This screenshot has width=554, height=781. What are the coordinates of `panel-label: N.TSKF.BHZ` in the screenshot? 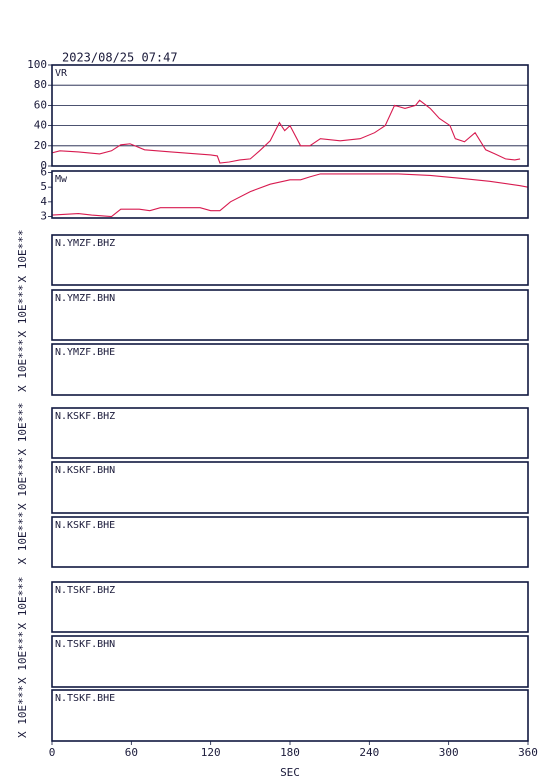 It's located at (85, 590).